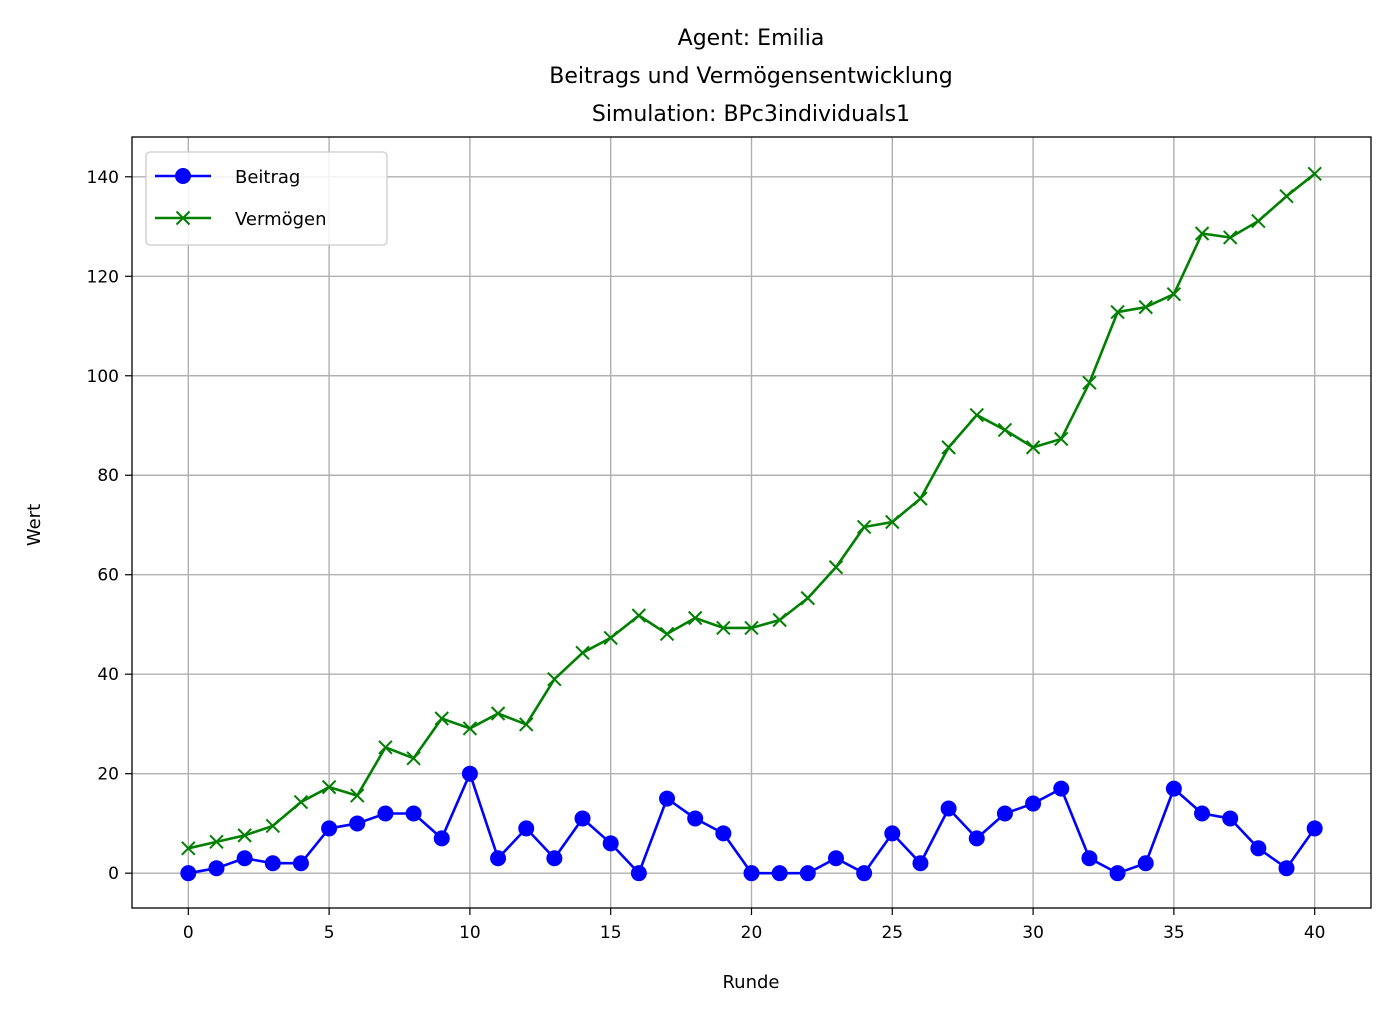 This screenshot has height=1015, width=1391. What do you see at coordinates (892, 933) in the screenshot?
I see `x-tick-label: 25` at bounding box center [892, 933].